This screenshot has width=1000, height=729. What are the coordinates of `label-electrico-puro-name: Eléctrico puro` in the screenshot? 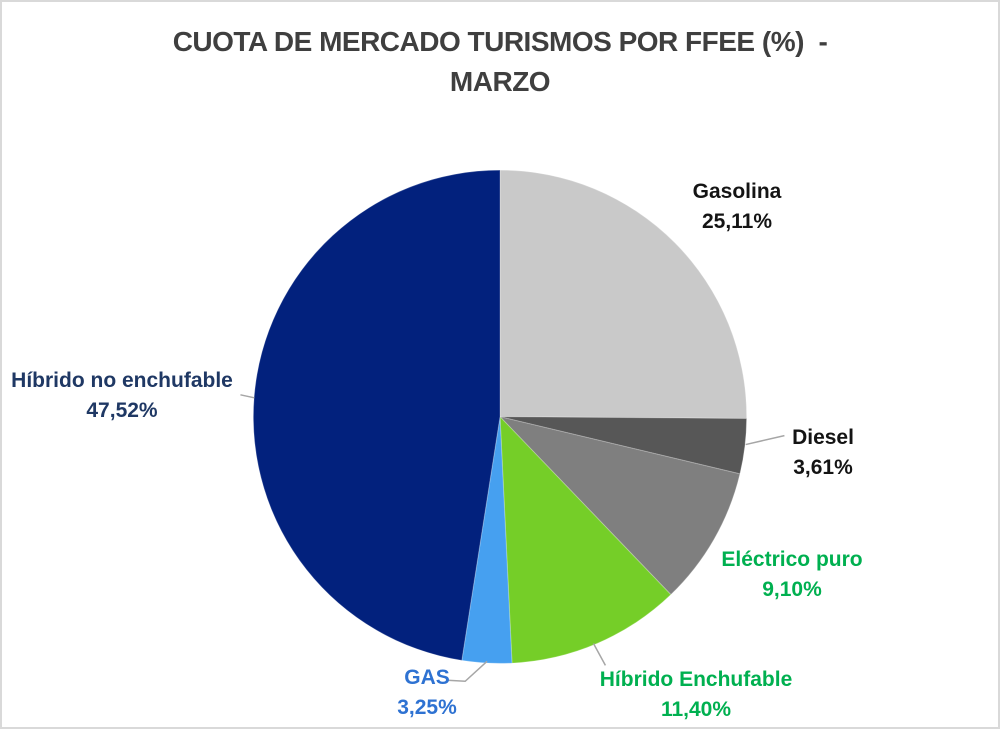 It's located at (792, 559).